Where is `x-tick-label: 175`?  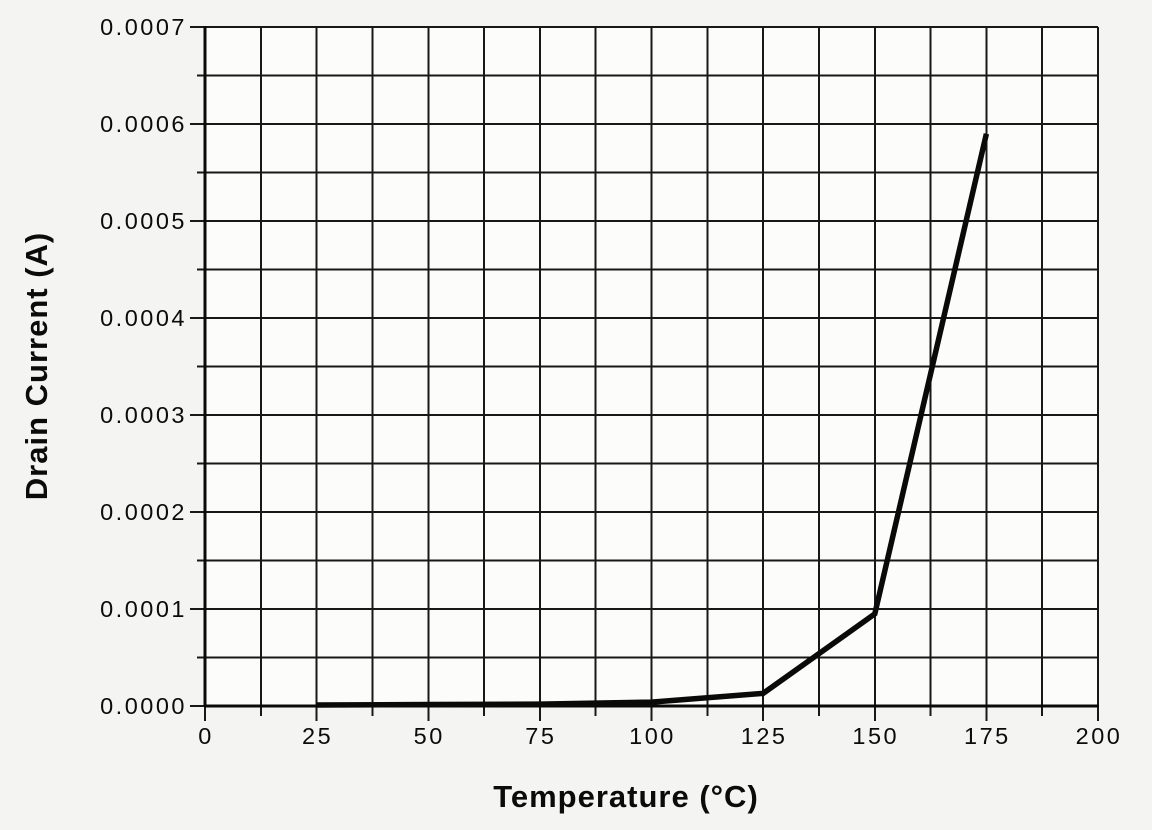
x-tick-label: 175 is located at coordinates (987, 736).